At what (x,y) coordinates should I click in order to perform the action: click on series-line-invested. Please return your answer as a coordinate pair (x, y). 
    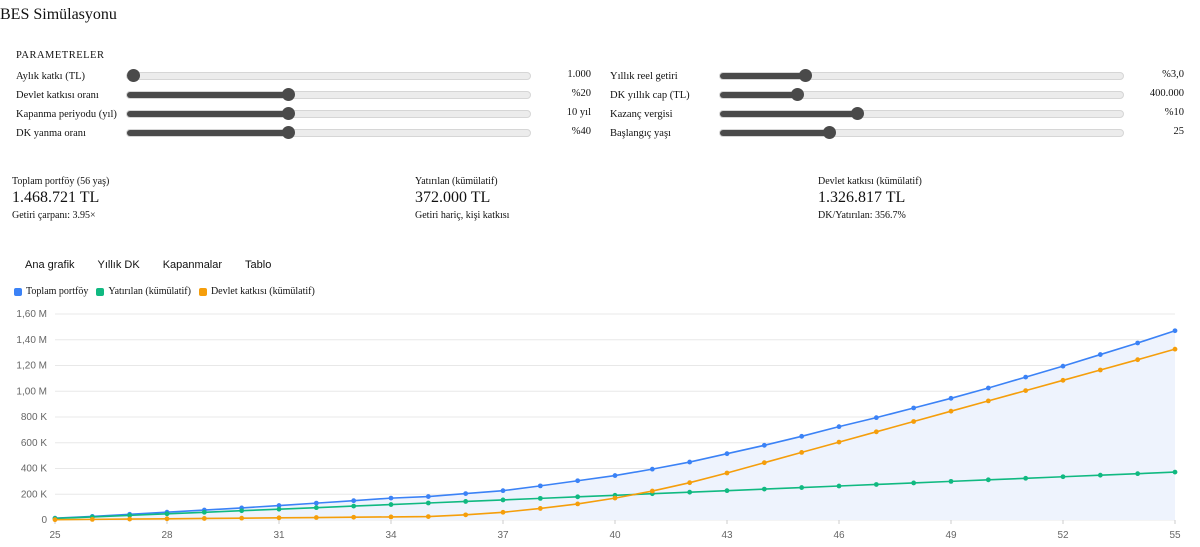
    Looking at the image, I should click on (615, 495).